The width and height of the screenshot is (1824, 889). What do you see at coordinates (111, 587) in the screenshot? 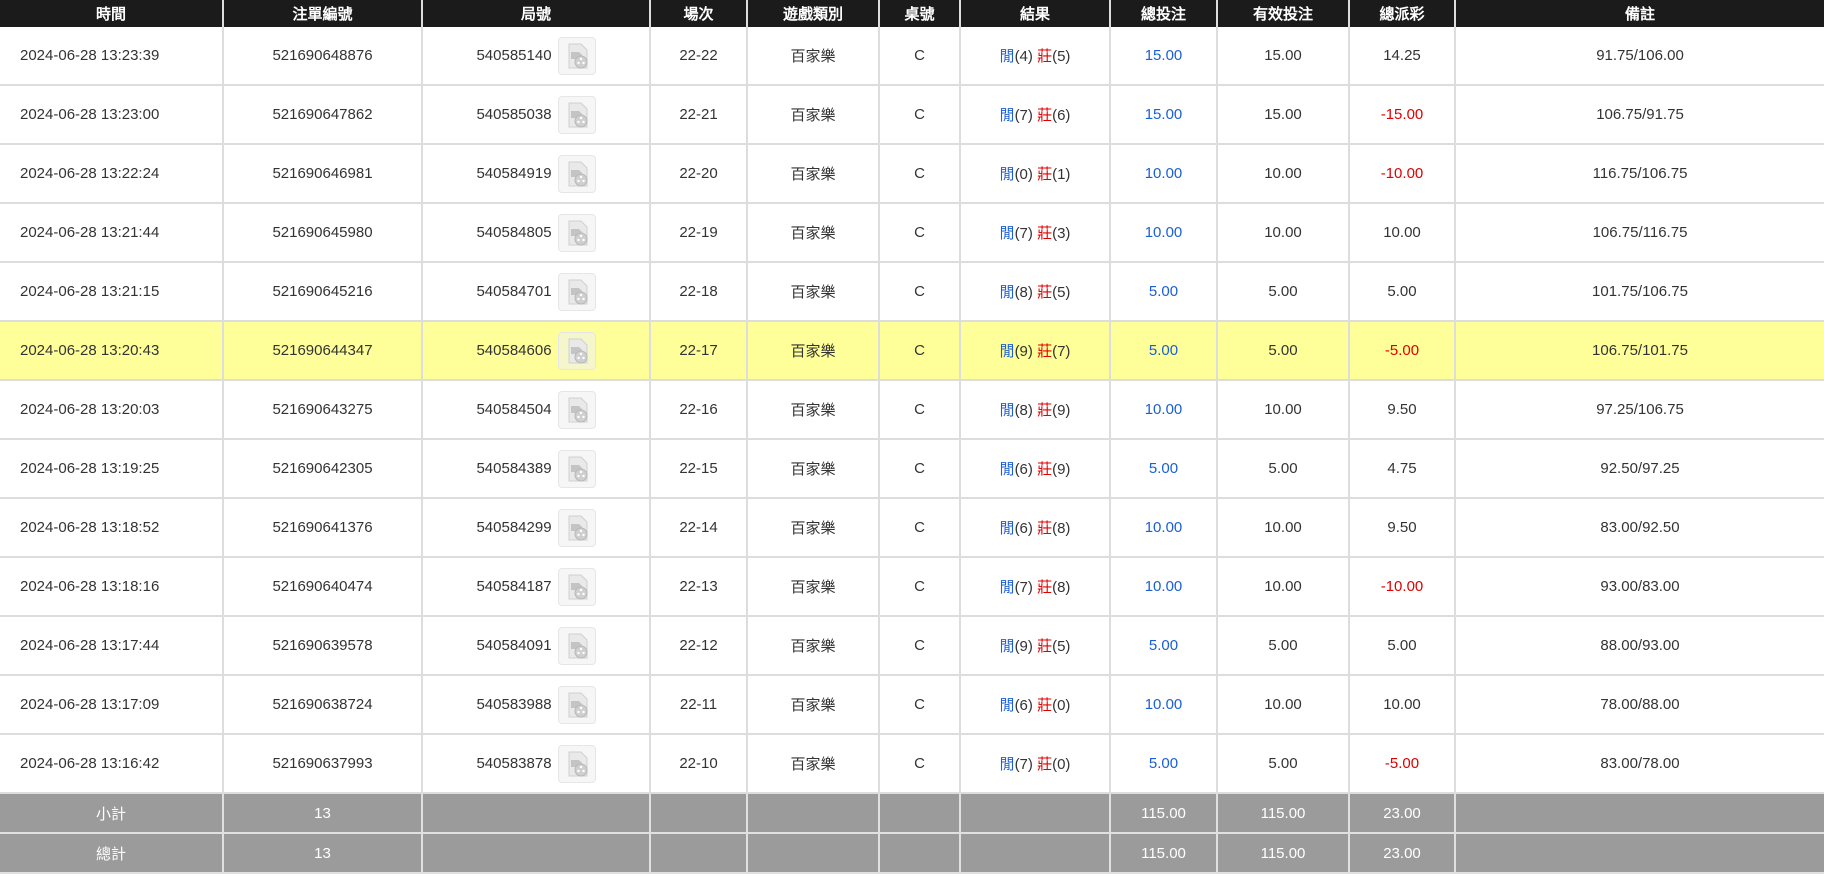
I see `time-cell: 2024-06-28 13:18:16` at bounding box center [111, 587].